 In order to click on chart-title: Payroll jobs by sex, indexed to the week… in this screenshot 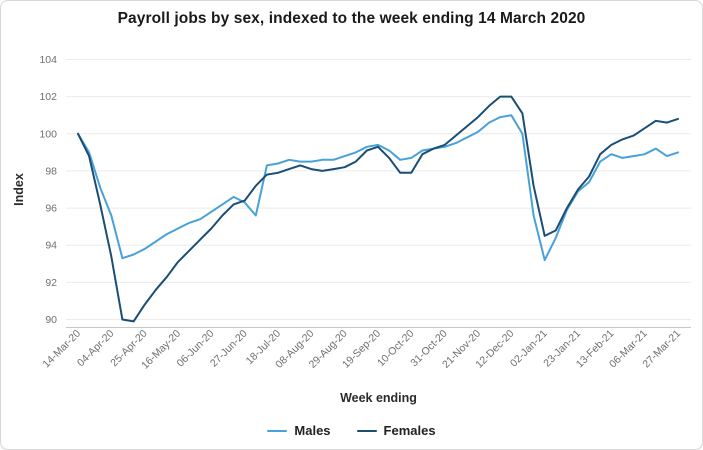, I will do `click(351, 18)`.